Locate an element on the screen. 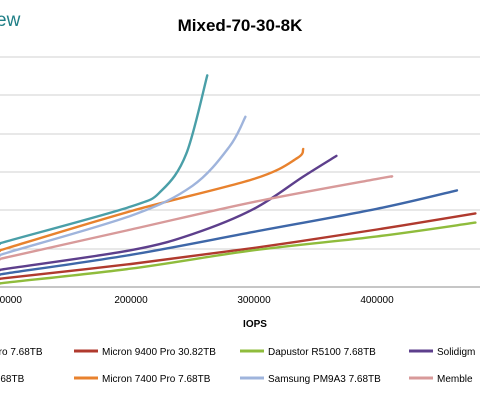  x-tick-labels: 00000 200000 300000 400000 is located at coordinates (197, 300).